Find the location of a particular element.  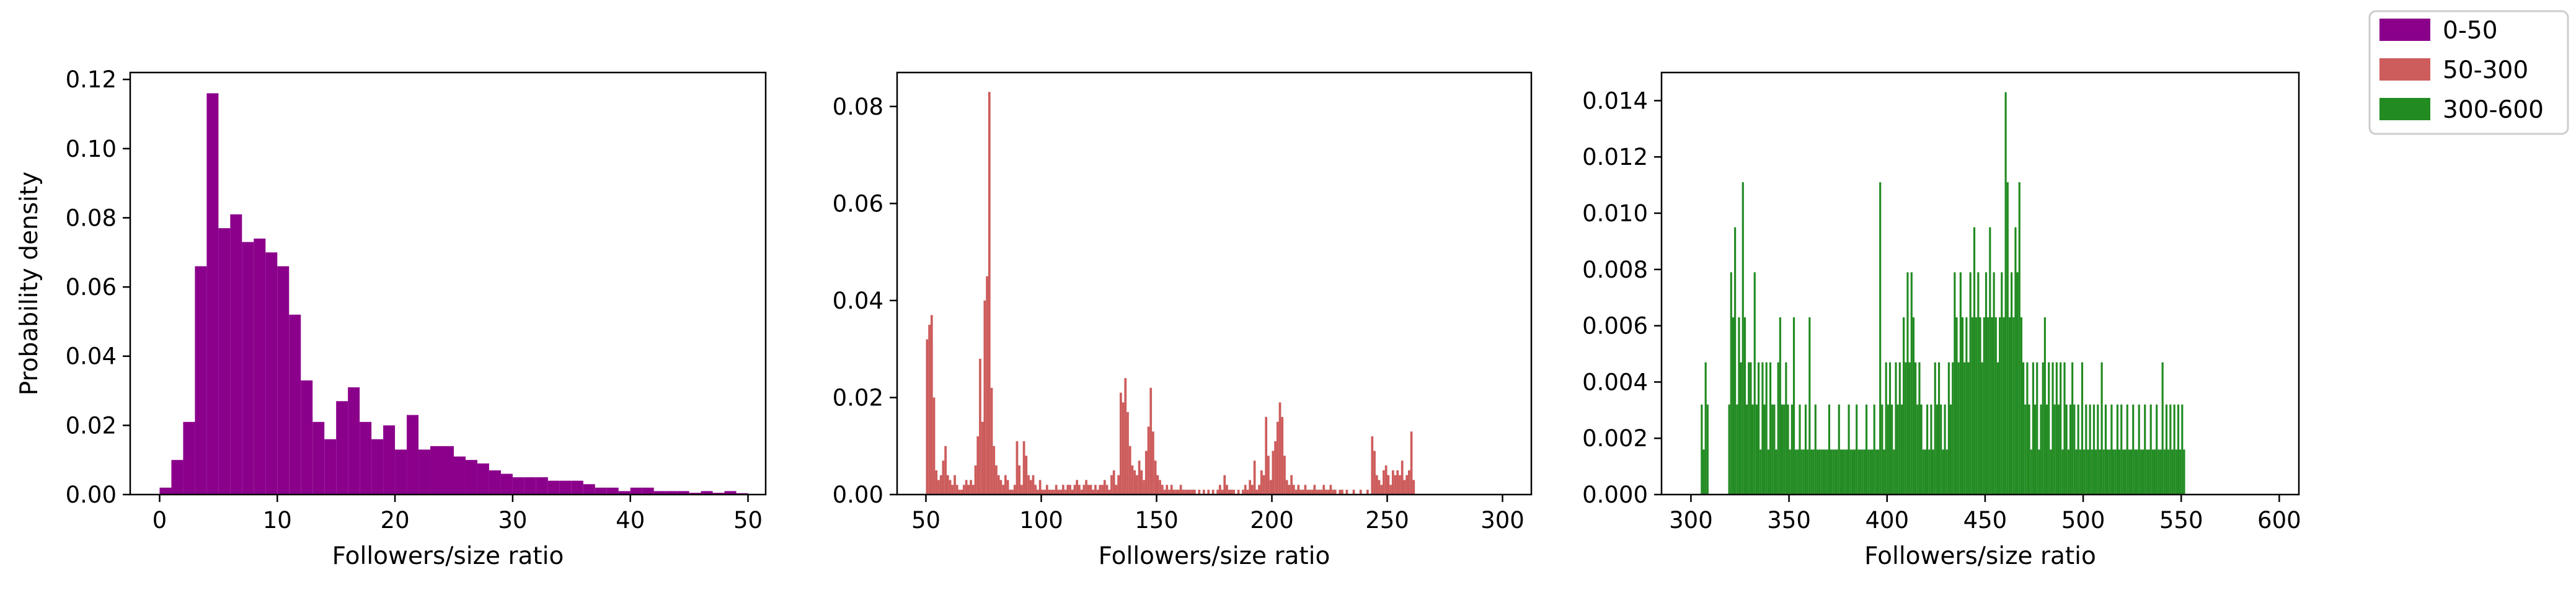

x-tick-label: 600 is located at coordinates (2279, 520).